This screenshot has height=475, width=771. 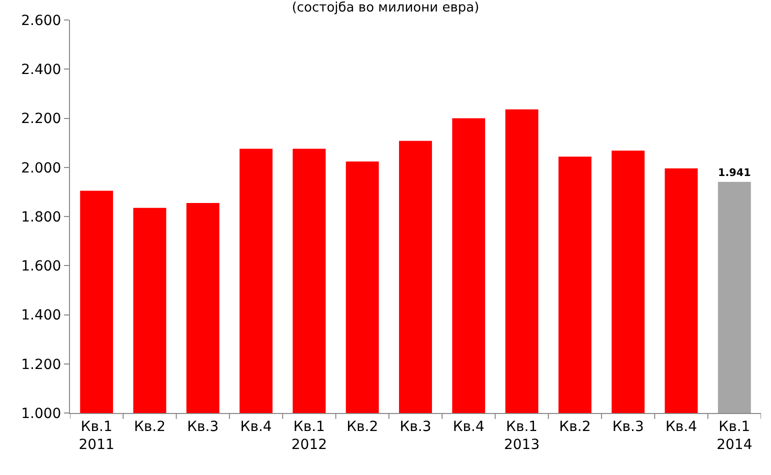 What do you see at coordinates (734, 435) in the screenshot?
I see `x-tick-label: Кв.1 2014` at bounding box center [734, 435].